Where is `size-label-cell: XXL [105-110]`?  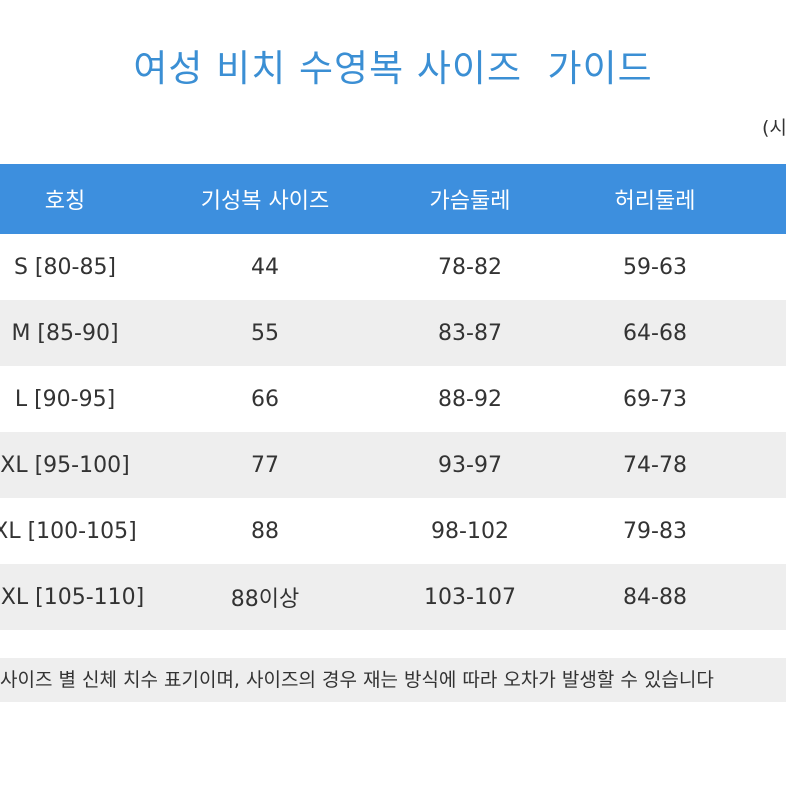
size-label-cell: XXL [105-110] is located at coordinates (72, 597).